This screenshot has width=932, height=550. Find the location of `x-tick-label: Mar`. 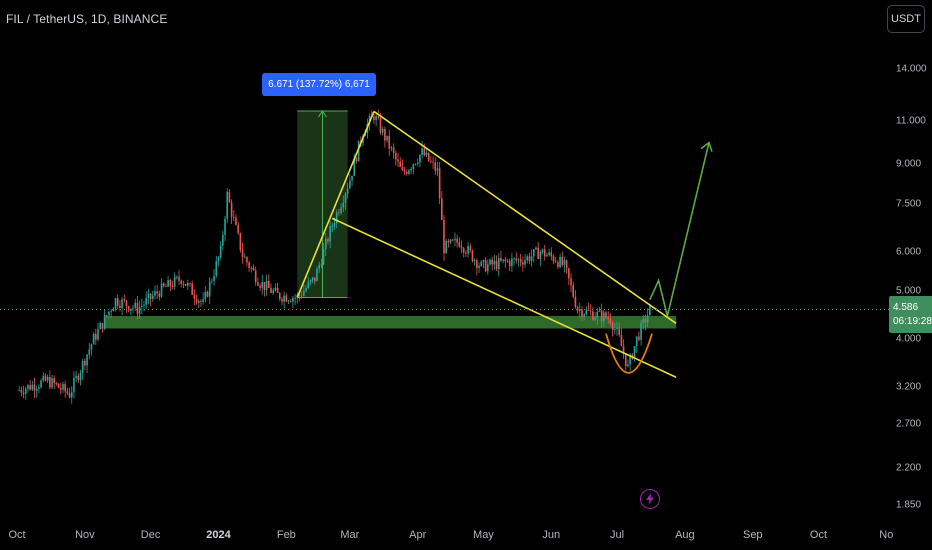

x-tick-label: Mar is located at coordinates (350, 535).